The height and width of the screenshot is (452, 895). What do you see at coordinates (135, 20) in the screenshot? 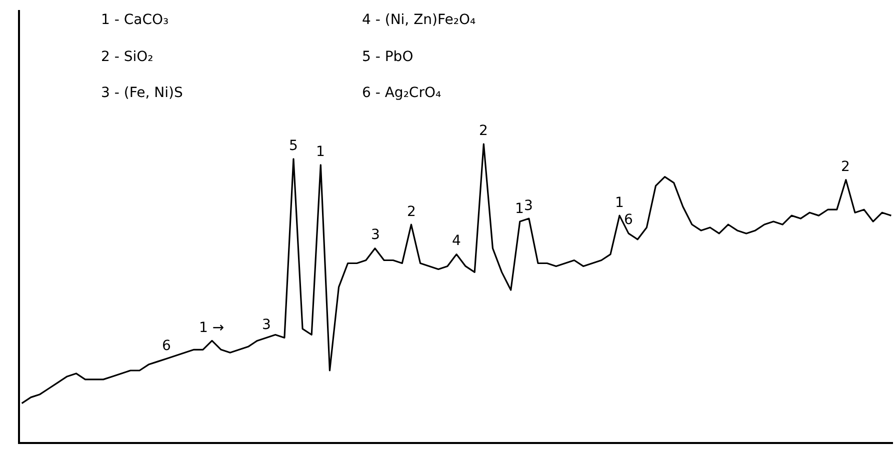
I see `text: 1 - CaCO₃` at bounding box center [135, 20].